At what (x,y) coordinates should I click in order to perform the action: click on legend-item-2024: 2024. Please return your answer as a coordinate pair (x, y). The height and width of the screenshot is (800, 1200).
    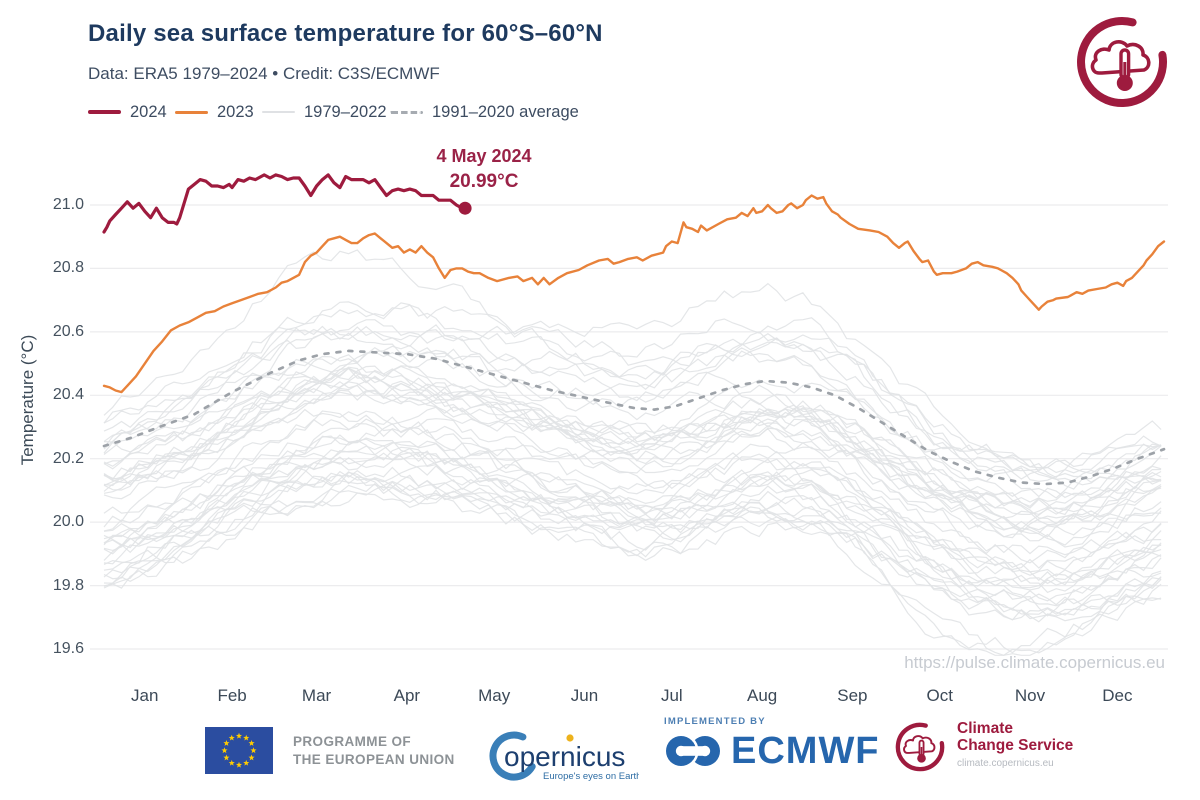
    Looking at the image, I should click on (127, 112).